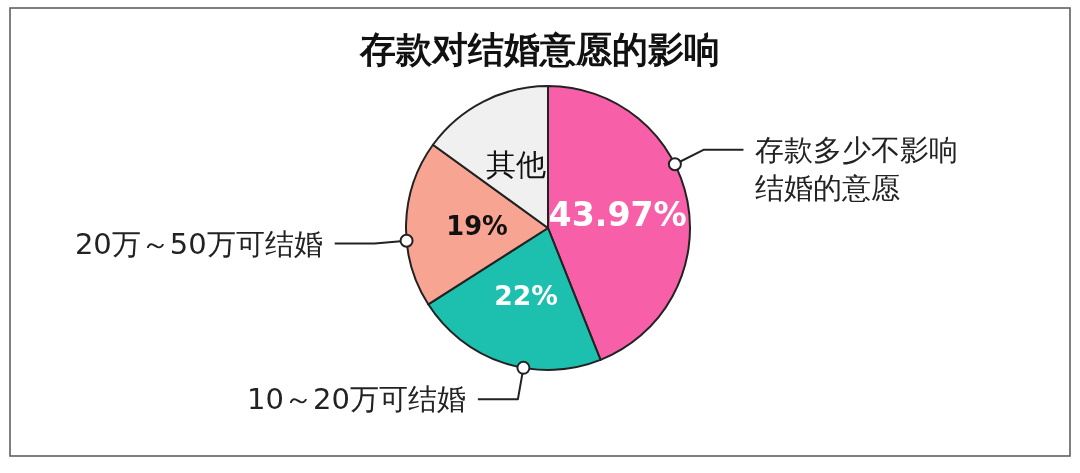  I want to click on slice-label: 存款多少不影响结婚的意愿, so click(857, 169).